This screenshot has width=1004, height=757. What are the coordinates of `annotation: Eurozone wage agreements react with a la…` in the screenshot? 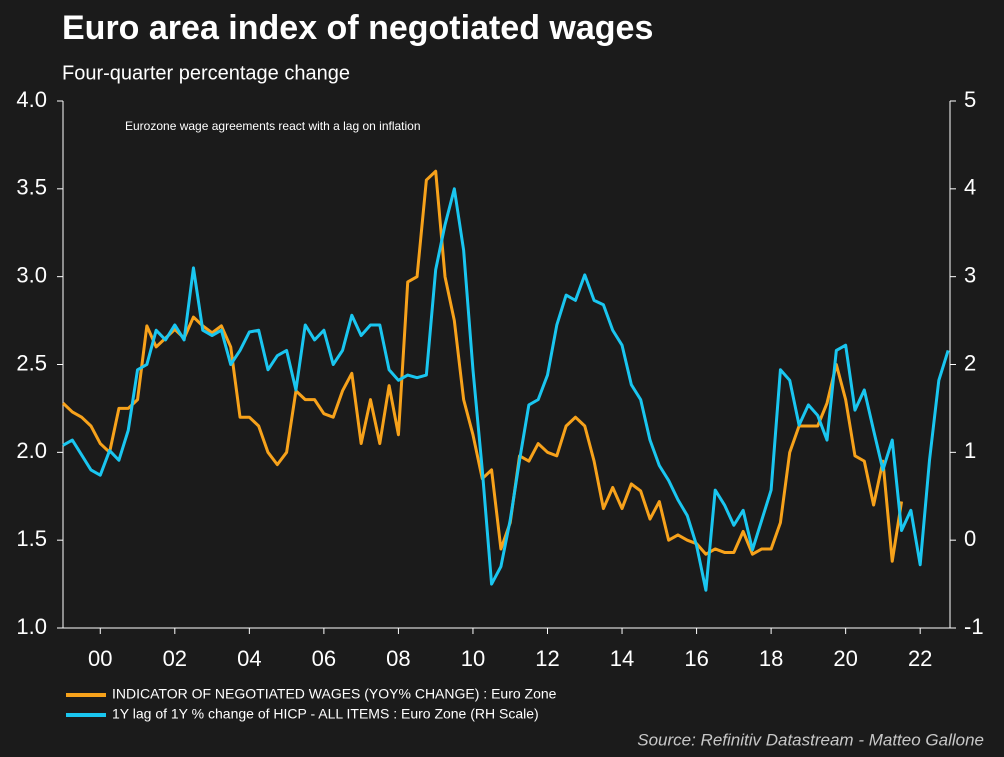 It's located at (273, 126).